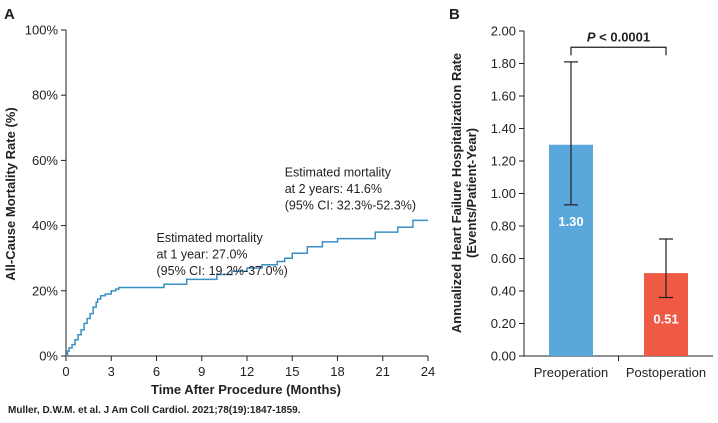 The height and width of the screenshot is (423, 718). What do you see at coordinates (665, 319) in the screenshot?
I see `bar-value-label: 0.51` at bounding box center [665, 319].